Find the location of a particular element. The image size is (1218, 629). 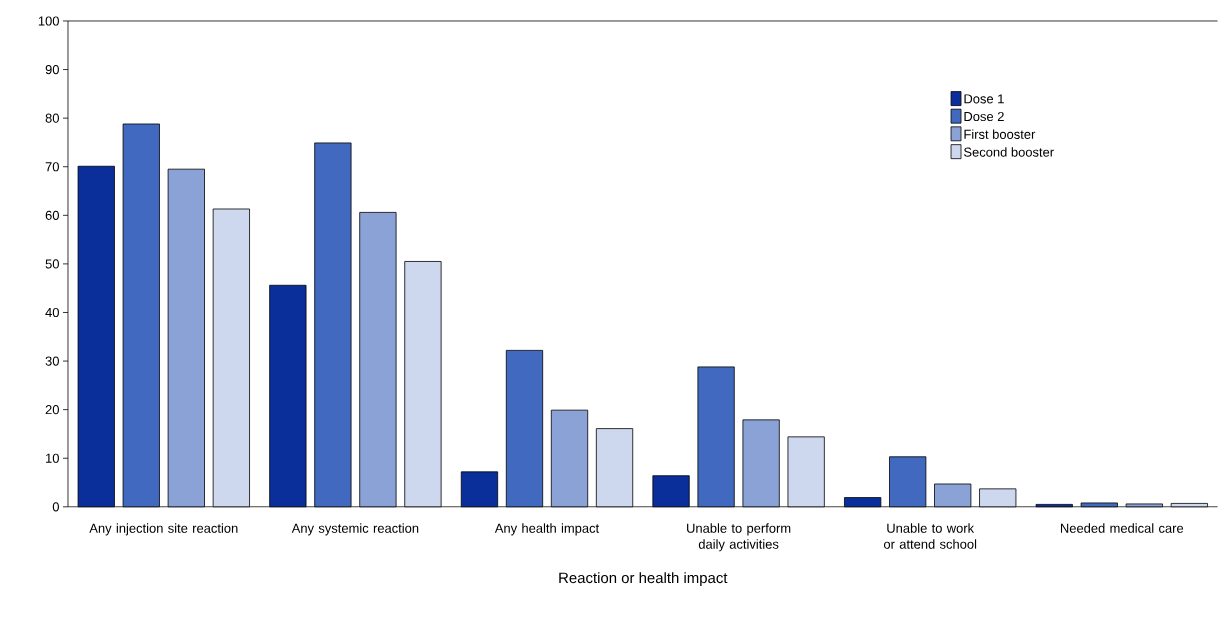

x-axis-title: Reaction or health impact is located at coordinates (643, 579).